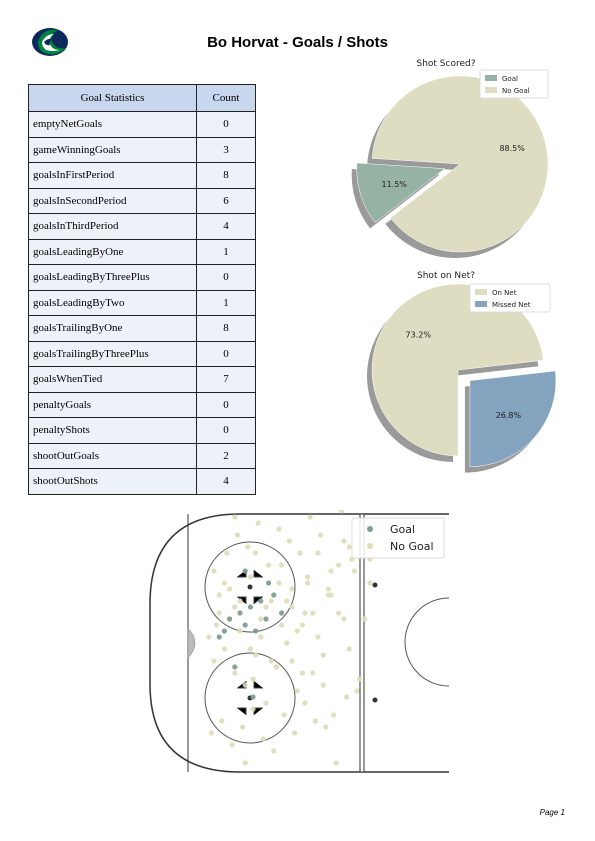 The image size is (595, 841). I want to click on goal-crease, so click(191, 643).